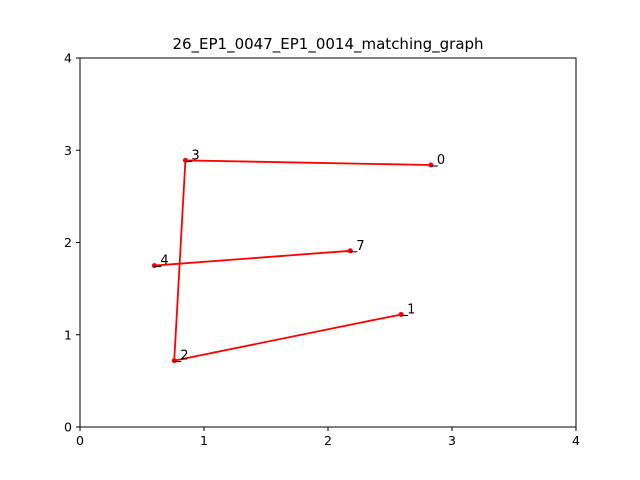 Image resolution: width=640 pixels, height=480 pixels. I want to click on y-tick-label: 2, so click(68, 242).